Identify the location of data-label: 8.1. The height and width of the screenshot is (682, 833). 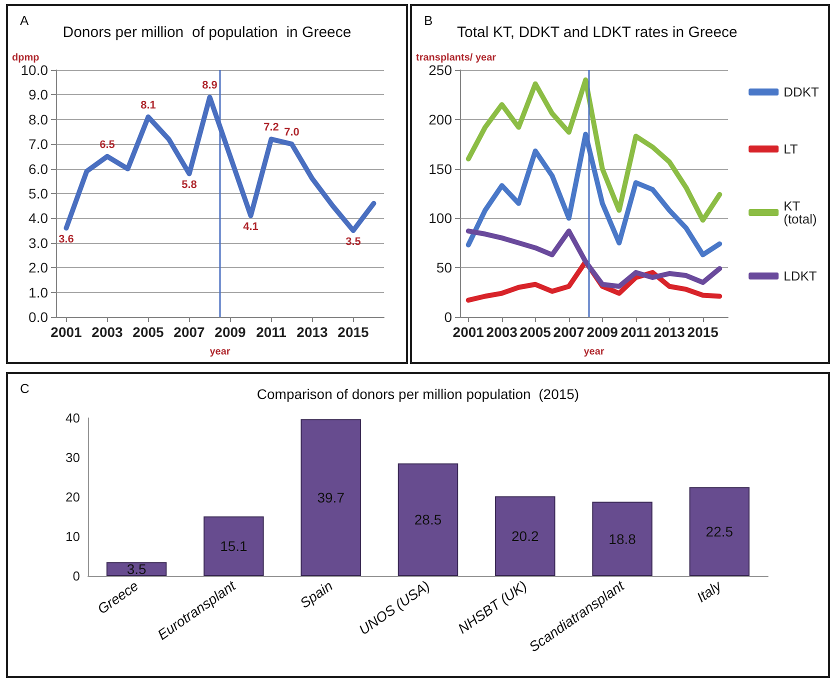
(148, 105).